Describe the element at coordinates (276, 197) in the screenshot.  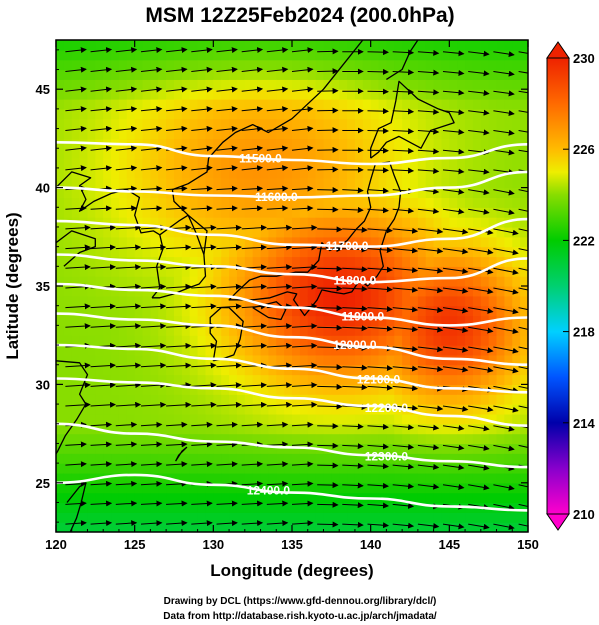
I see `contour-label: 11600.0` at that location.